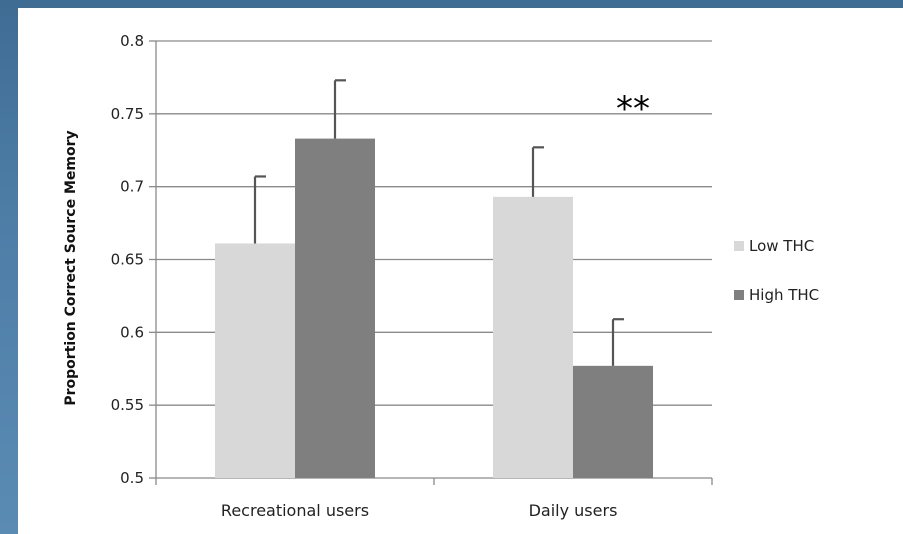 Image resolution: width=903 pixels, height=534 pixels. I want to click on x-category-label: Recreational users, so click(295, 510).